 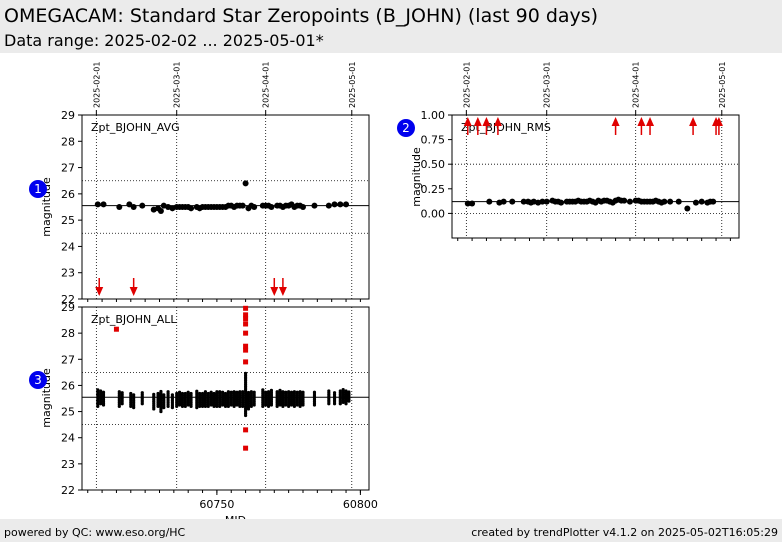 I want to click on y-tick-label: 0.00, so click(x=433, y=213).